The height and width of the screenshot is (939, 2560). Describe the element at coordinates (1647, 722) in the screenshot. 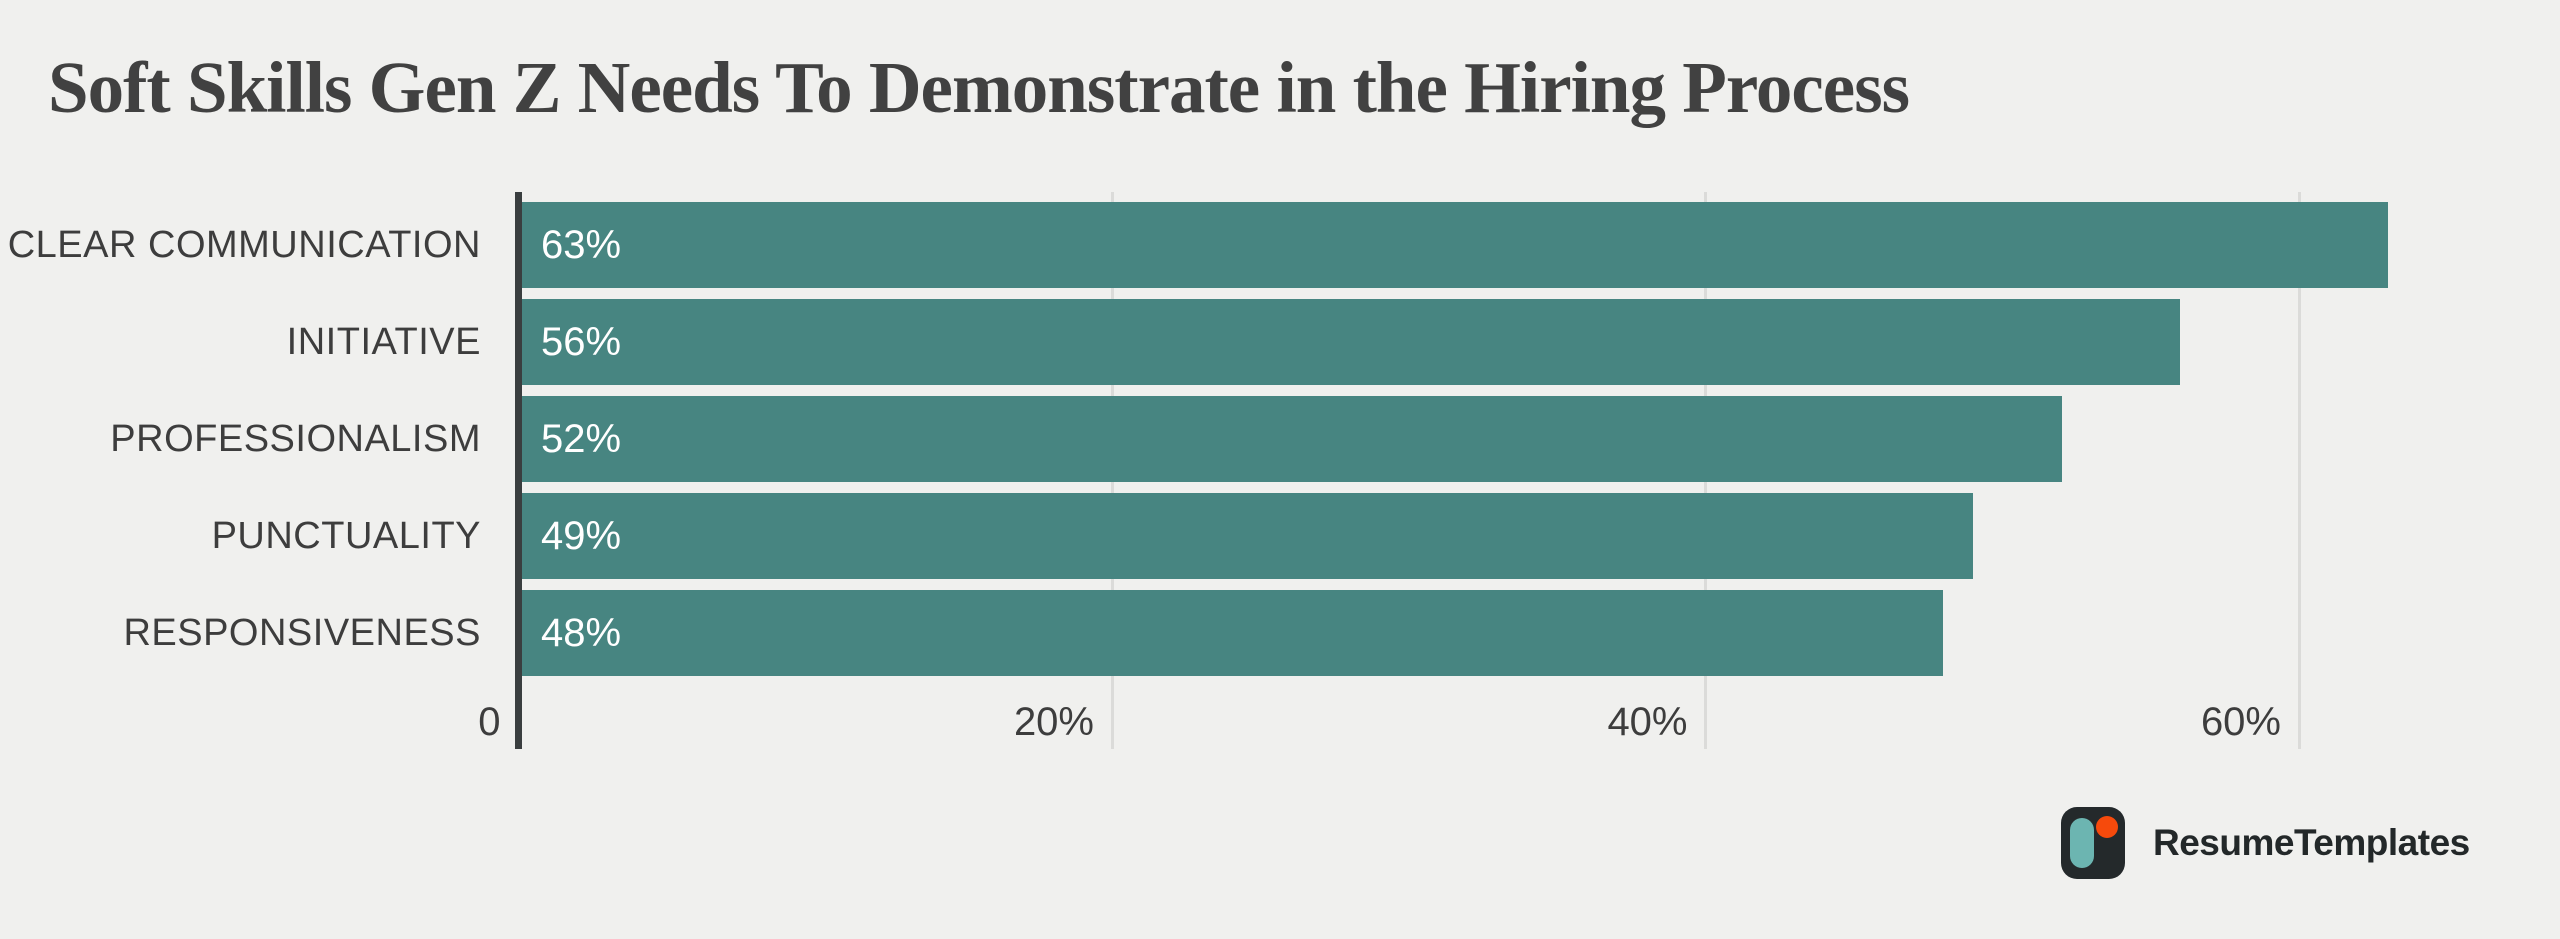

I see `x-tick-label: 40%` at that location.